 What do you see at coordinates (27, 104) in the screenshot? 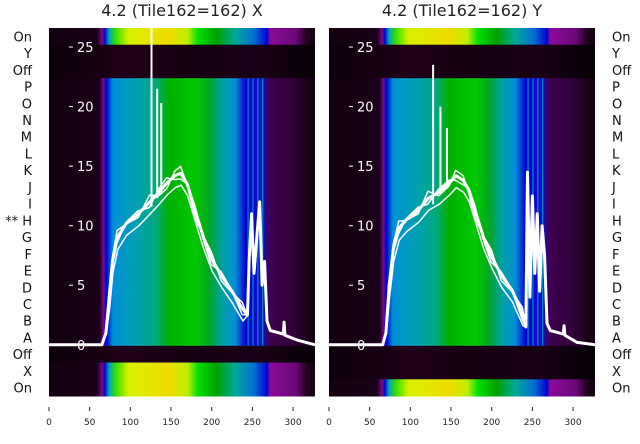
I see `row-label-left: O` at bounding box center [27, 104].